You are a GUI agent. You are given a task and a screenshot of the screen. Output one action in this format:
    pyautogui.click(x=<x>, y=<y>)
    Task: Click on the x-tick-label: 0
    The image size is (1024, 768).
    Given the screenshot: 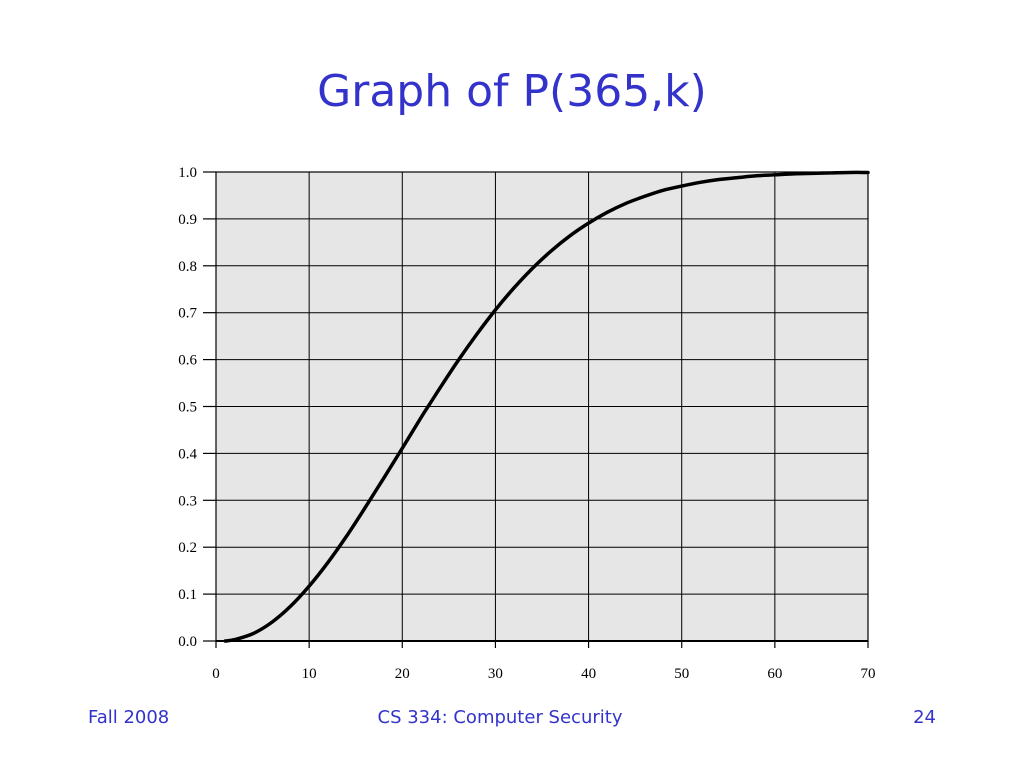 What is the action you would take?
    pyautogui.click(x=216, y=674)
    